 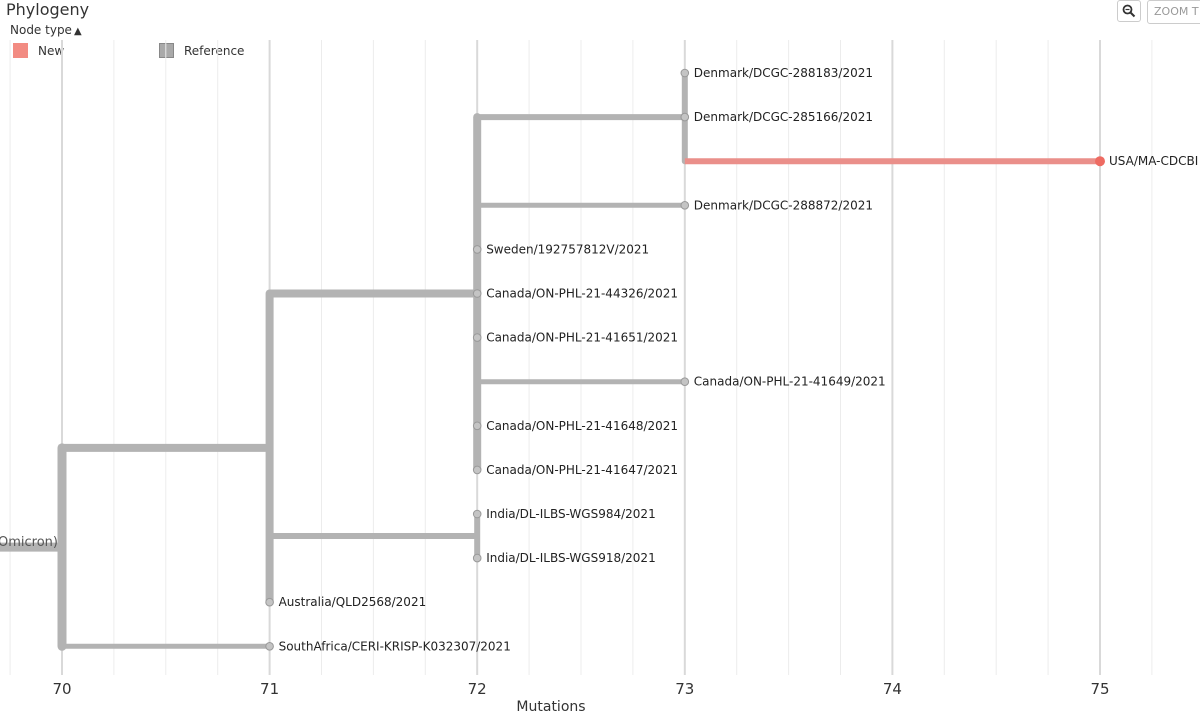 I want to click on tip-label: Australia/QLD2568/2021, so click(x=353, y=602).